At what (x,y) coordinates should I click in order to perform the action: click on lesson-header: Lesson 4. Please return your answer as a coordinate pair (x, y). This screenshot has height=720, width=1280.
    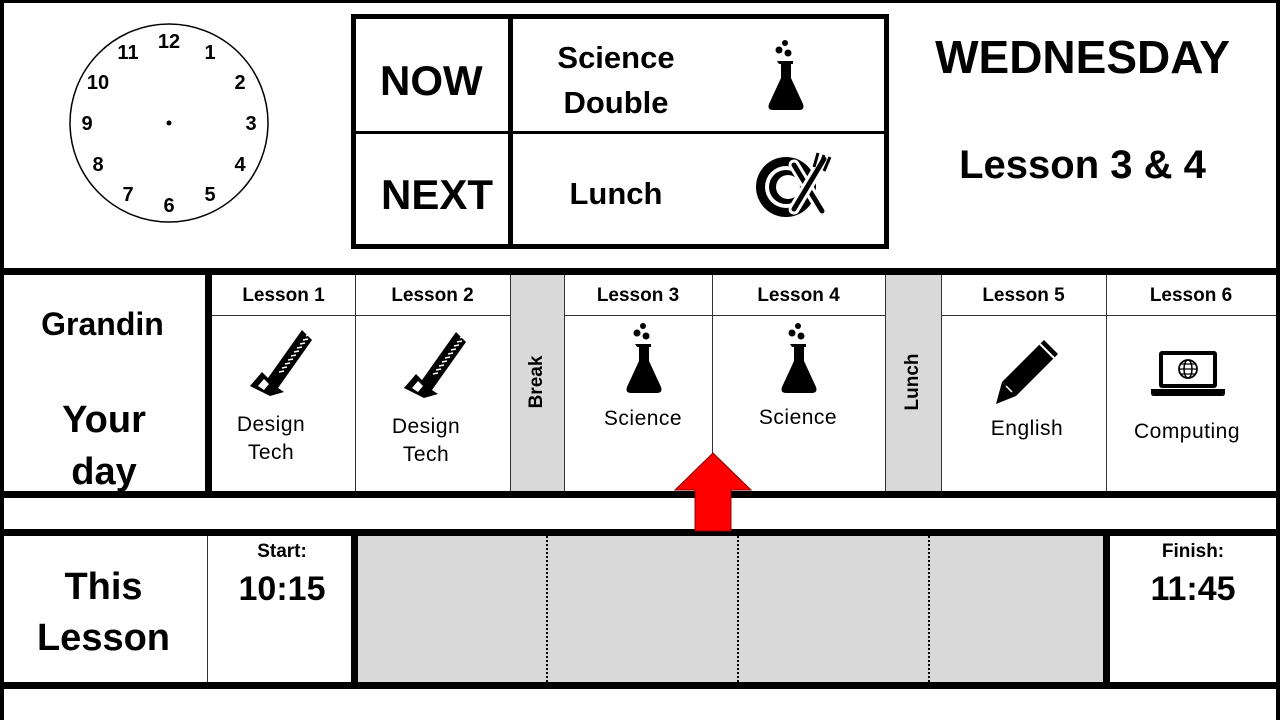
    Looking at the image, I should click on (798, 295).